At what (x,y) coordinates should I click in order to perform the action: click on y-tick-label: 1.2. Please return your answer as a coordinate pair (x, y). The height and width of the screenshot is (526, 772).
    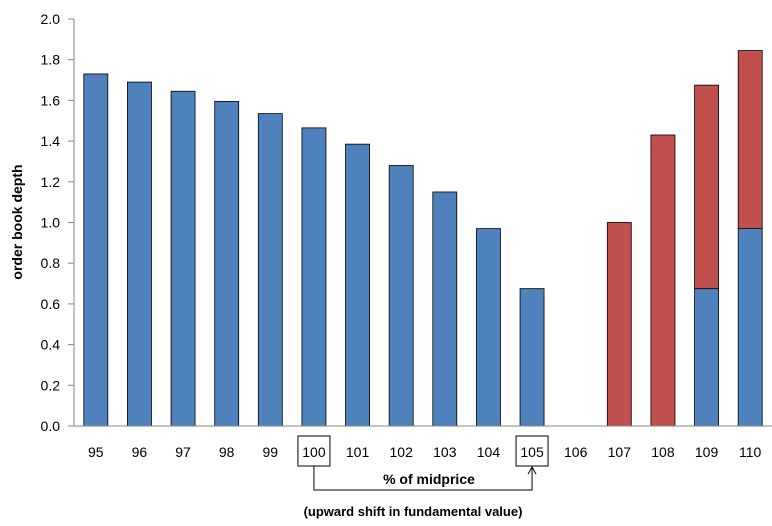
    Looking at the image, I should click on (51, 182).